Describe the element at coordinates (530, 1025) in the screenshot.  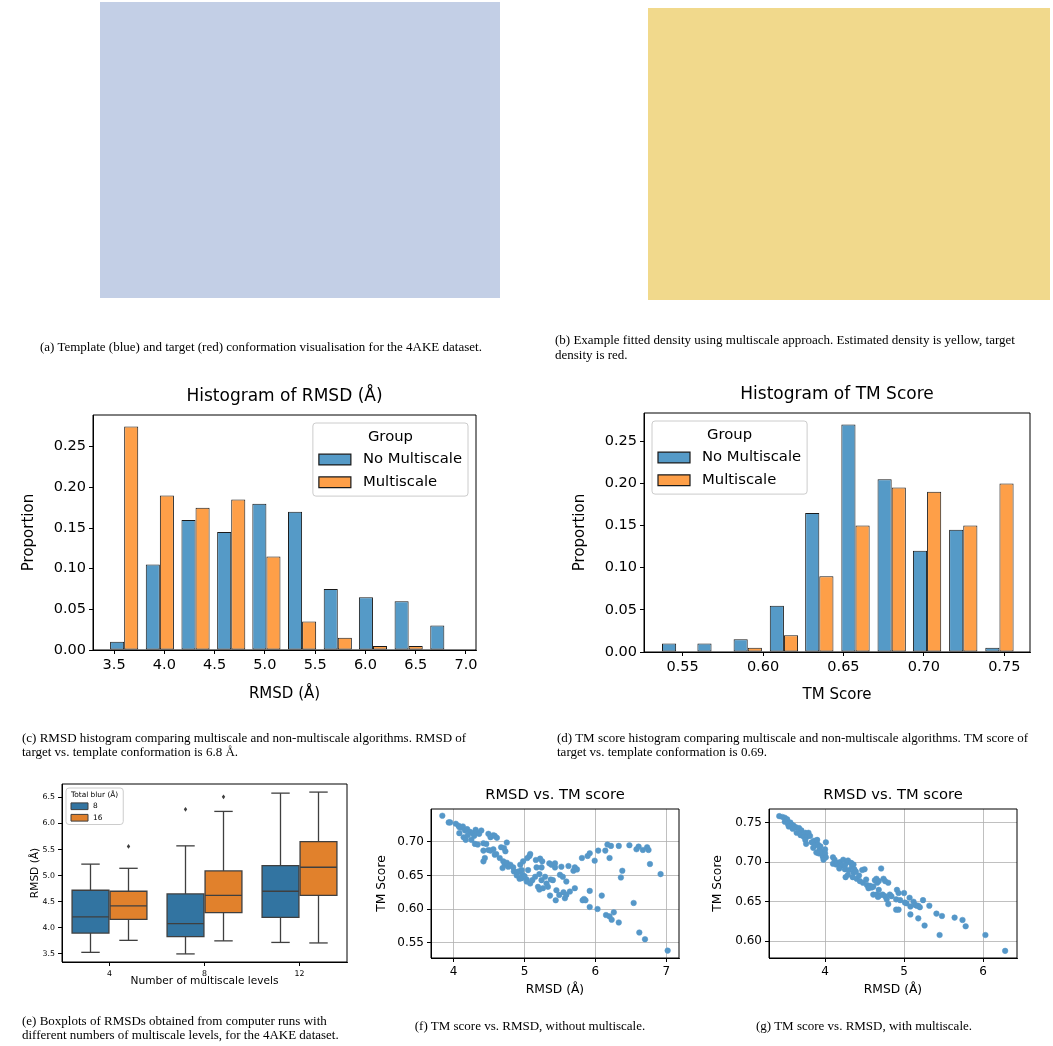
I see `text: (f) TM score vs. RMSD, without multiscale.` at that location.